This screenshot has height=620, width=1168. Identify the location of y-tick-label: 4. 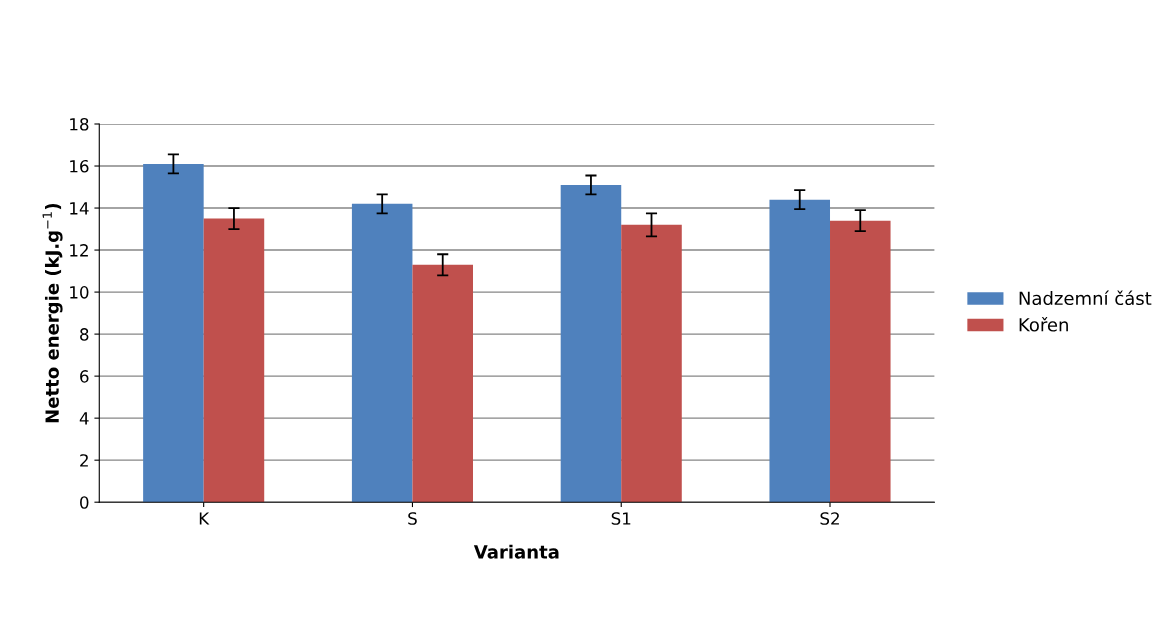
(84, 418).